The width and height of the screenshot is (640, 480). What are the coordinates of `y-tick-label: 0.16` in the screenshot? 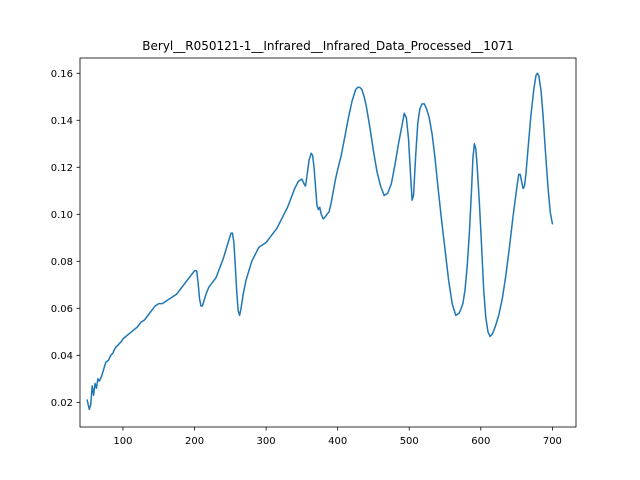 It's located at (62, 74).